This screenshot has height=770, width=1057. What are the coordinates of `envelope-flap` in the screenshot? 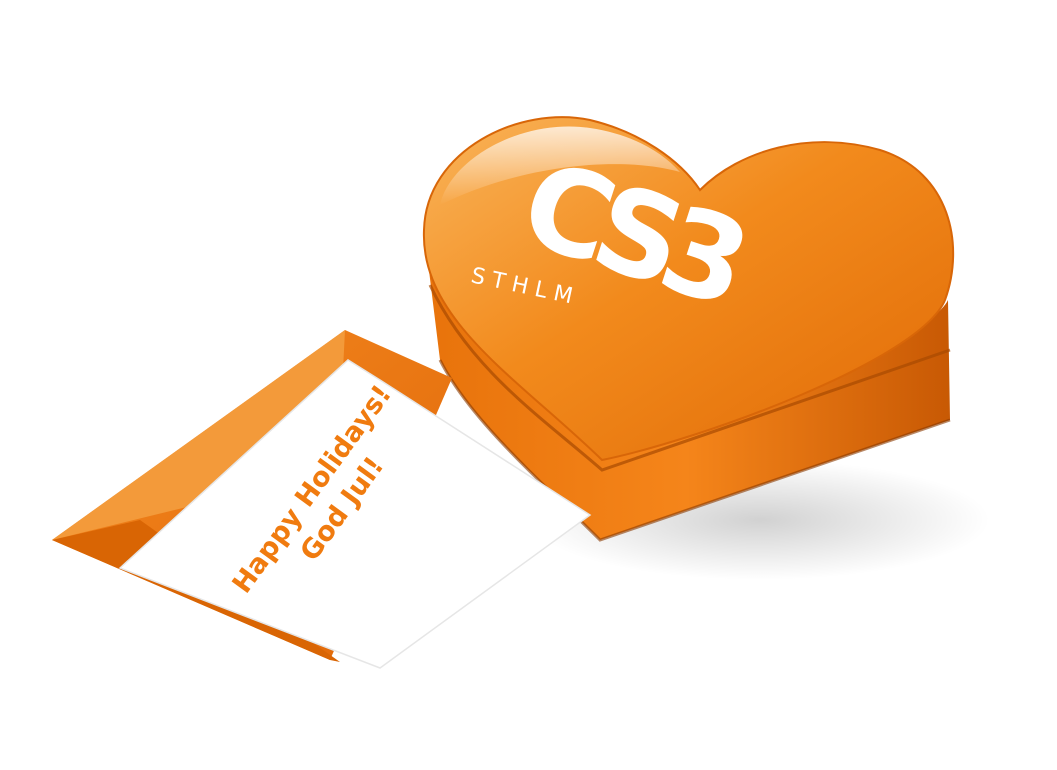 It's located at (198, 435).